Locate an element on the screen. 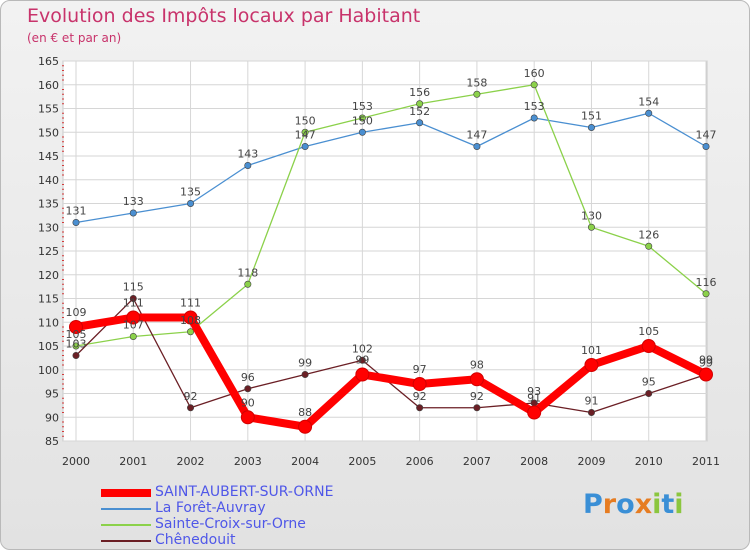 This screenshot has height=550, width=750. logo-letter: o is located at coordinates (625, 504).